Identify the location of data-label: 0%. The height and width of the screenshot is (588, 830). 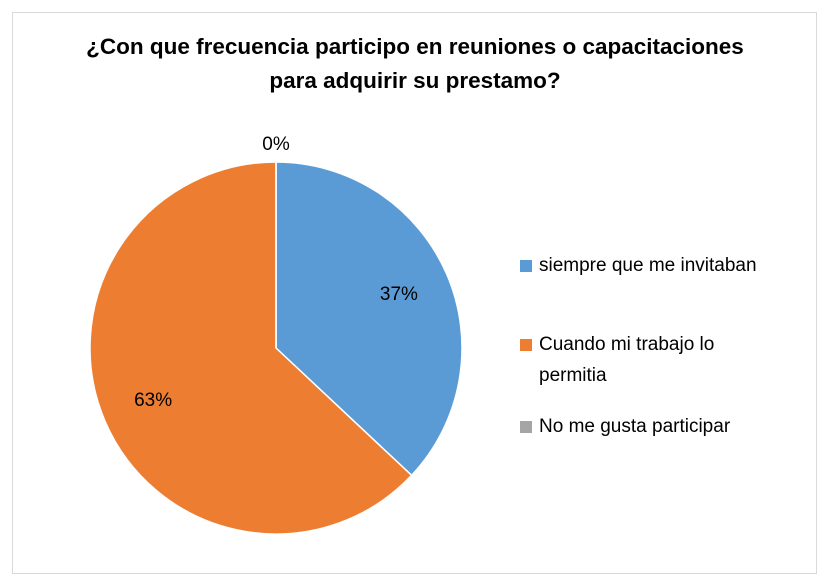
(276, 144).